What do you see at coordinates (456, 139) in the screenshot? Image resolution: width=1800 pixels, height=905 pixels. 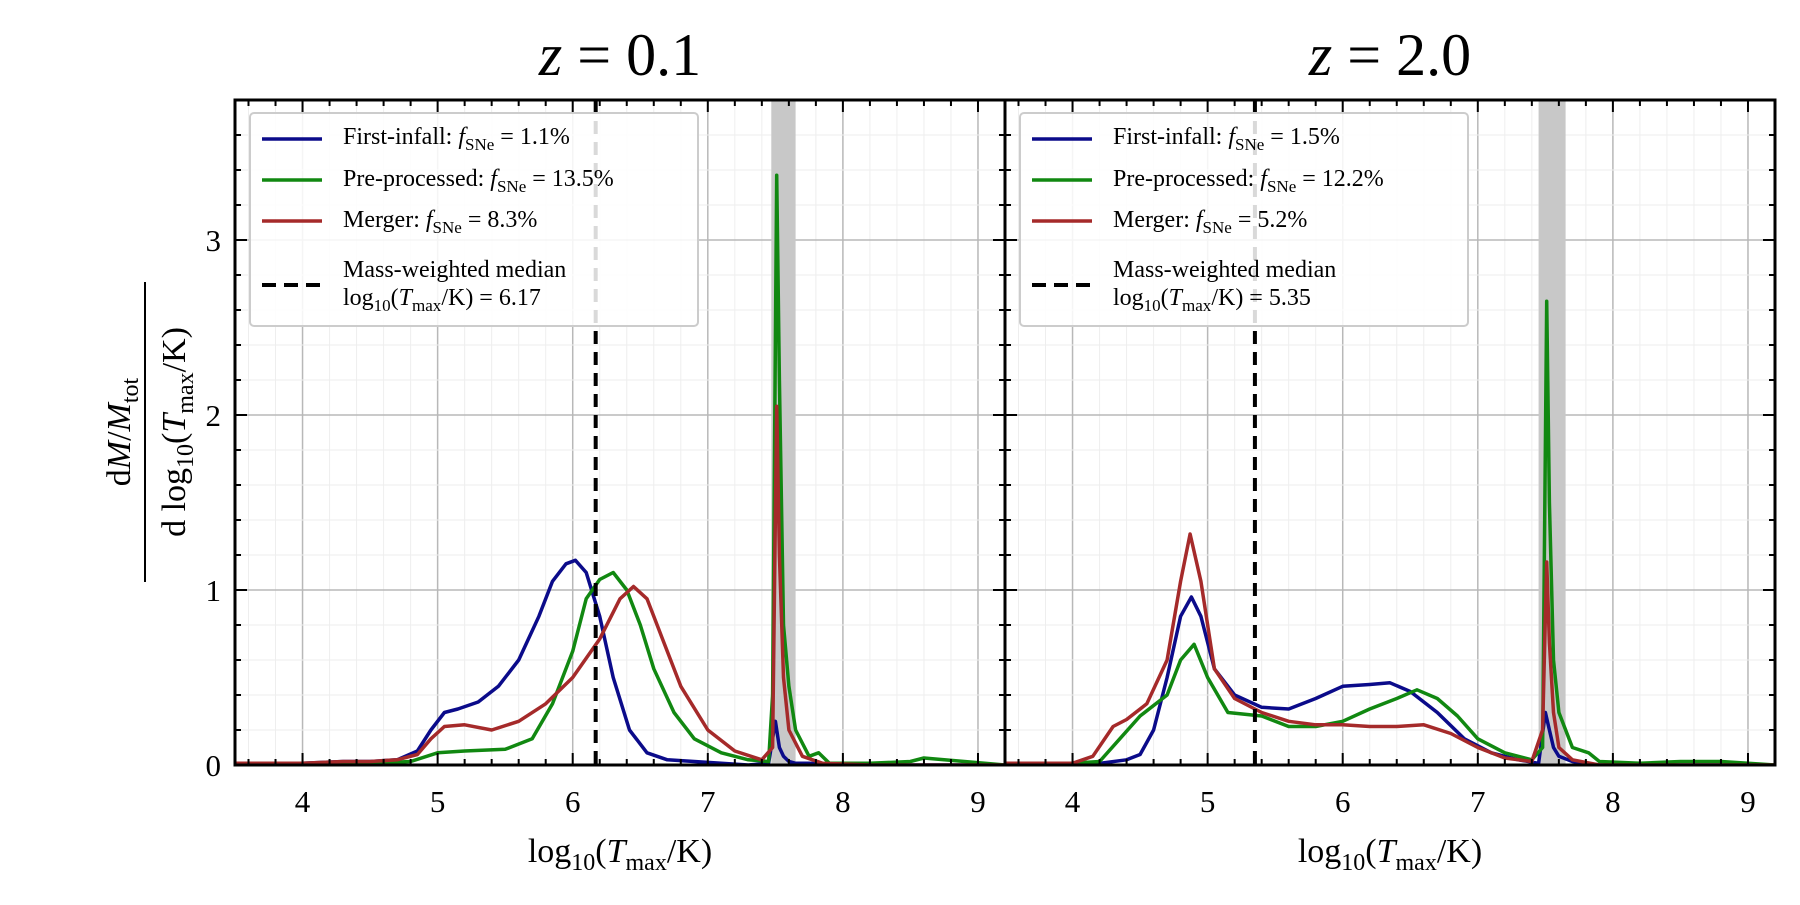 I see `svg-text: First-infall: fSNe = 1.1%` at bounding box center [456, 139].